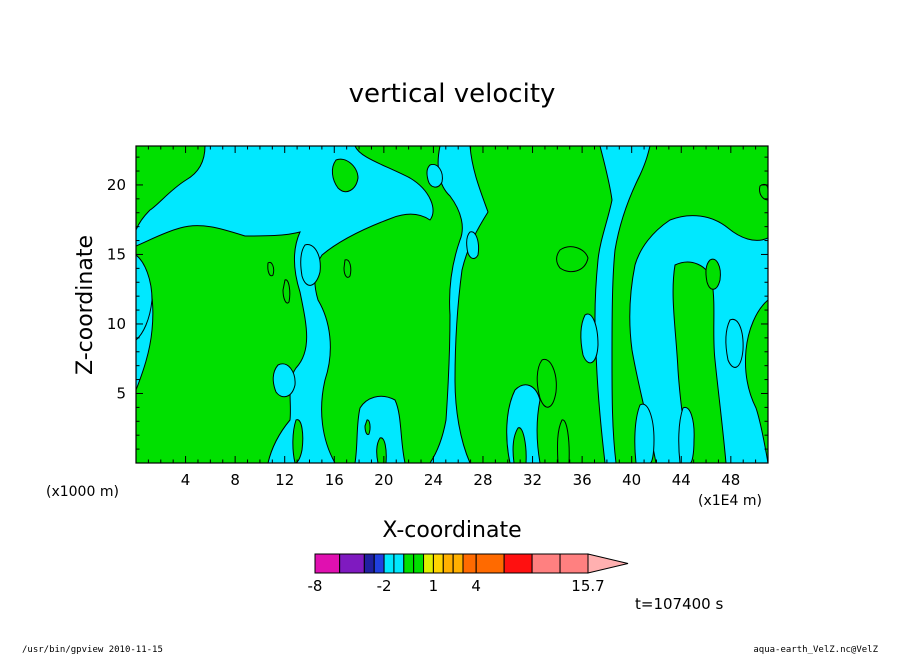  What do you see at coordinates (334, 480) in the screenshot?
I see `x-tick-label: 16` at bounding box center [334, 480].